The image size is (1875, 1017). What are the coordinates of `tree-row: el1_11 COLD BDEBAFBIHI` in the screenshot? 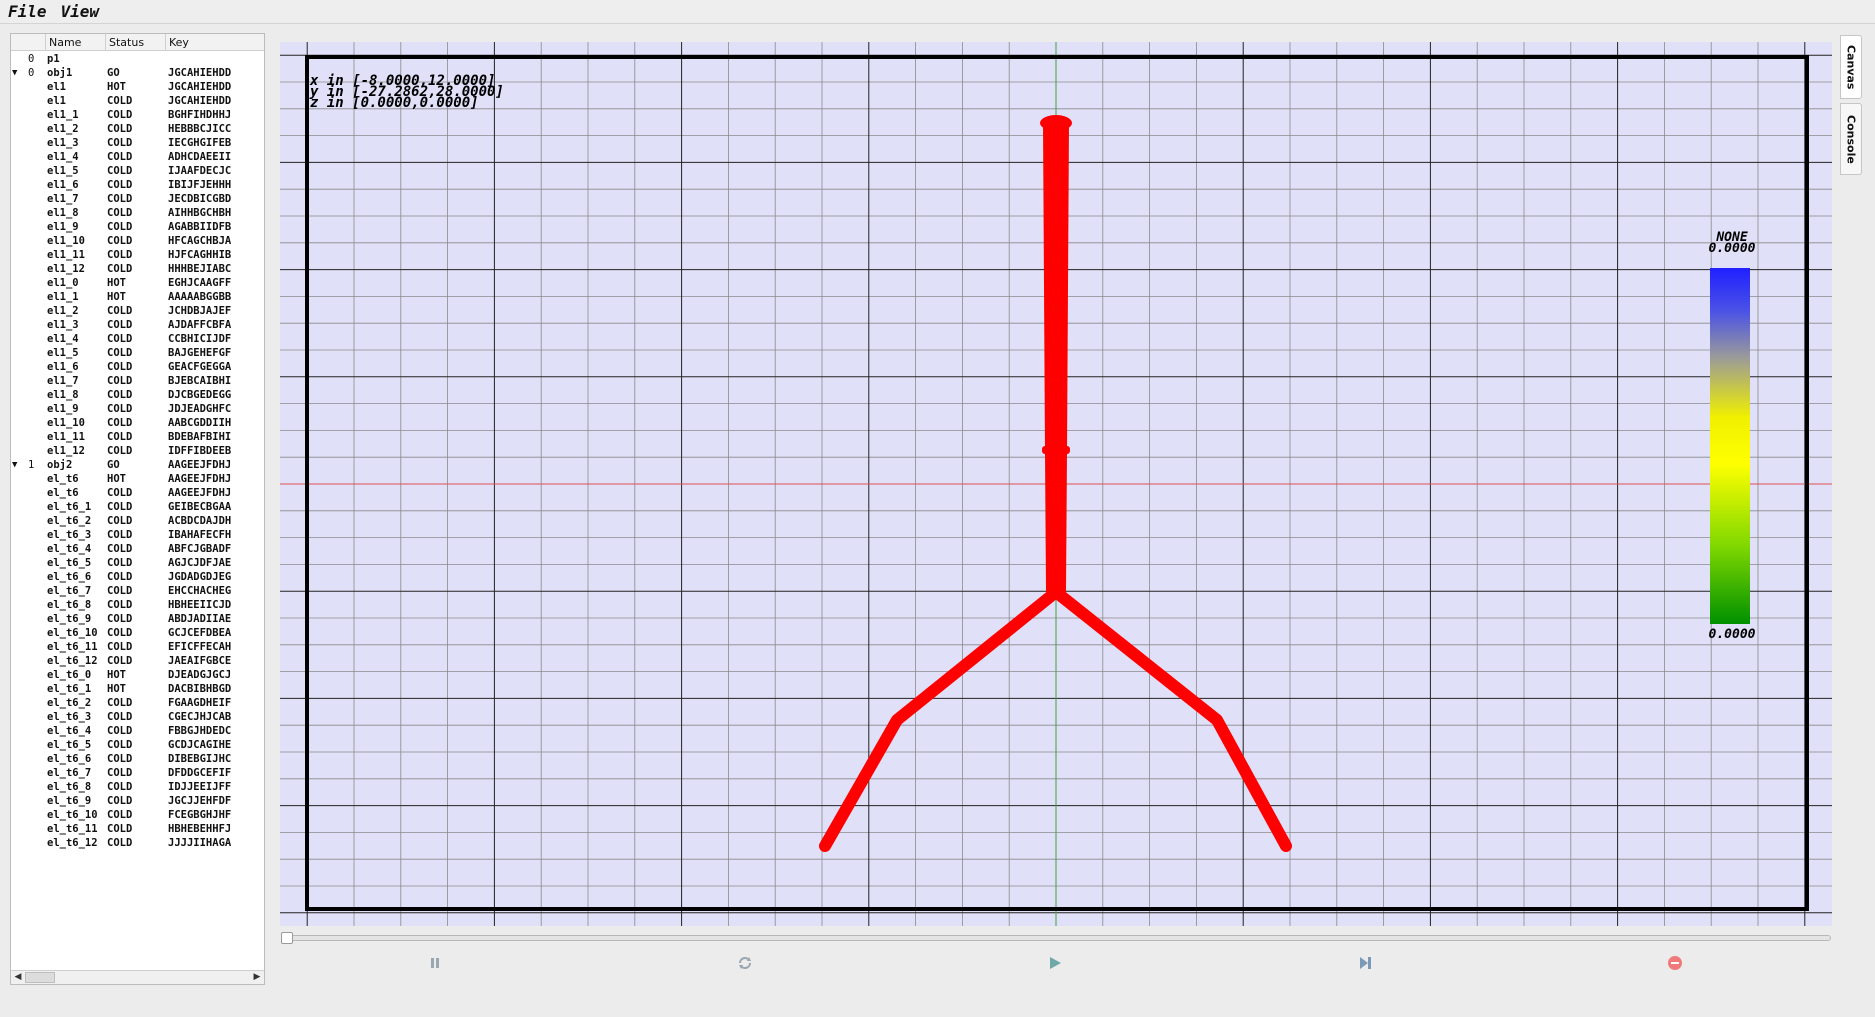 It's located at (137, 437).